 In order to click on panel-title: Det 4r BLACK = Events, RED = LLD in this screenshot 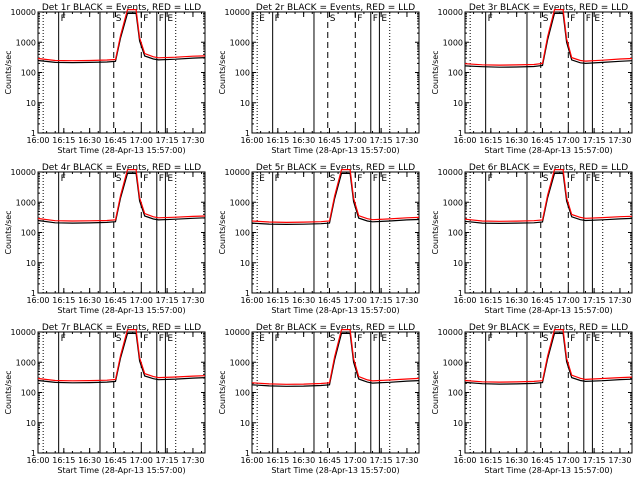, I will do `click(121, 168)`.